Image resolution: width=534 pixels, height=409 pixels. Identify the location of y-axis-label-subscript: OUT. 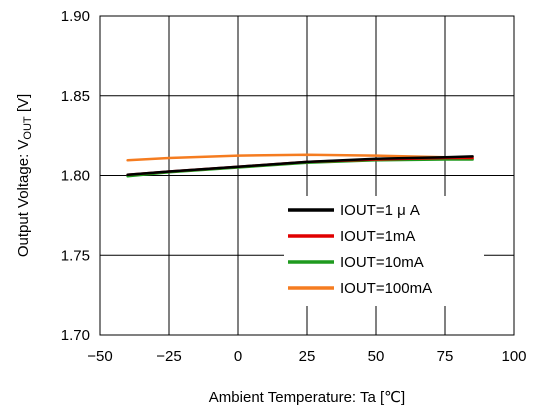
(28, 128).